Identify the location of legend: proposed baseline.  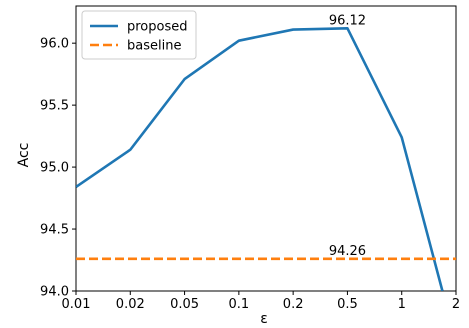
(139, 35).